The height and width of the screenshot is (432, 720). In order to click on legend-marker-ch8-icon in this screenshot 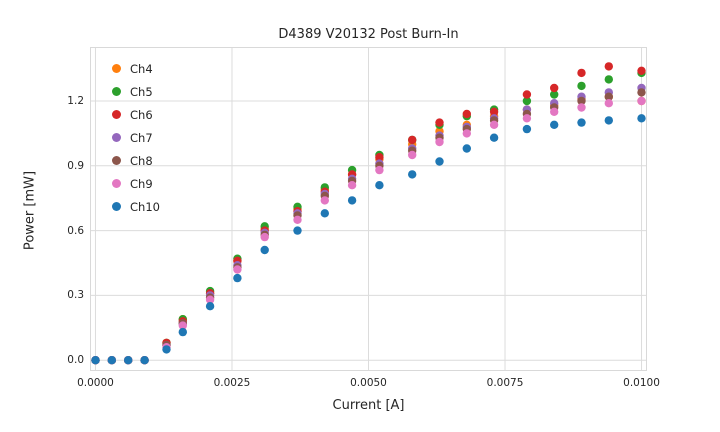, I will do `click(116, 160)`.